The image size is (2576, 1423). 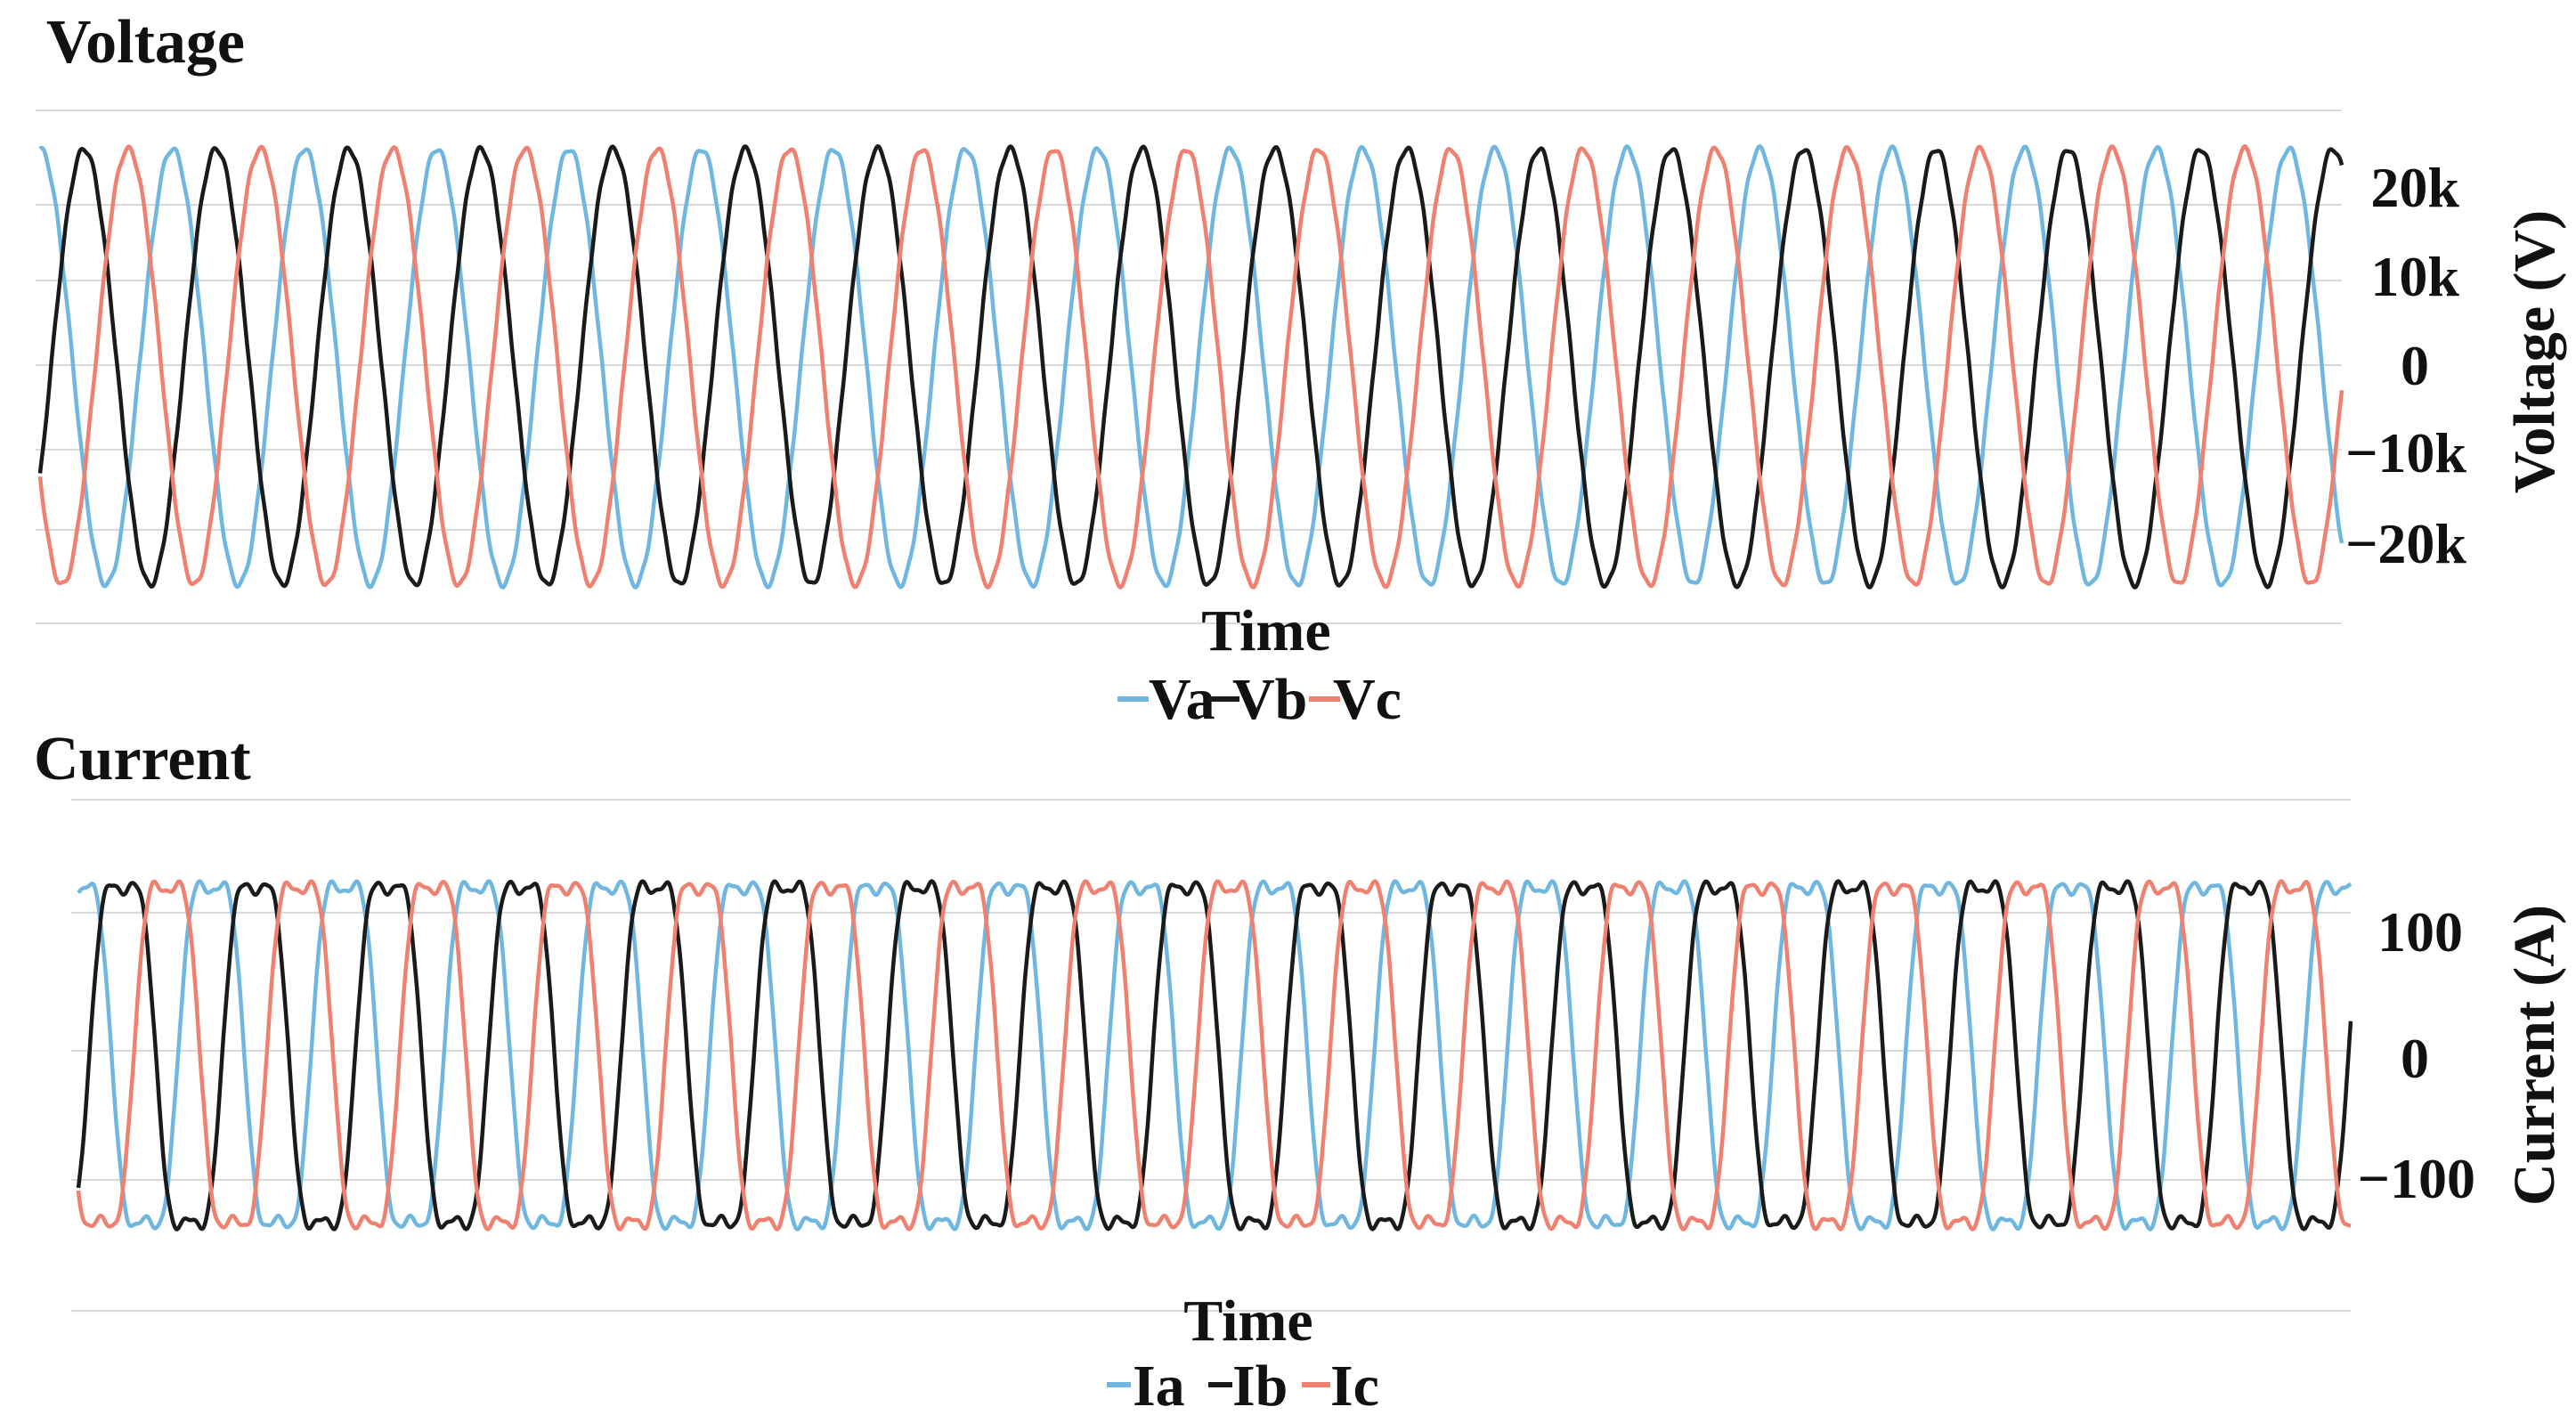 What do you see at coordinates (1159, 1386) in the screenshot?
I see `legend-label-ia: Ia` at bounding box center [1159, 1386].